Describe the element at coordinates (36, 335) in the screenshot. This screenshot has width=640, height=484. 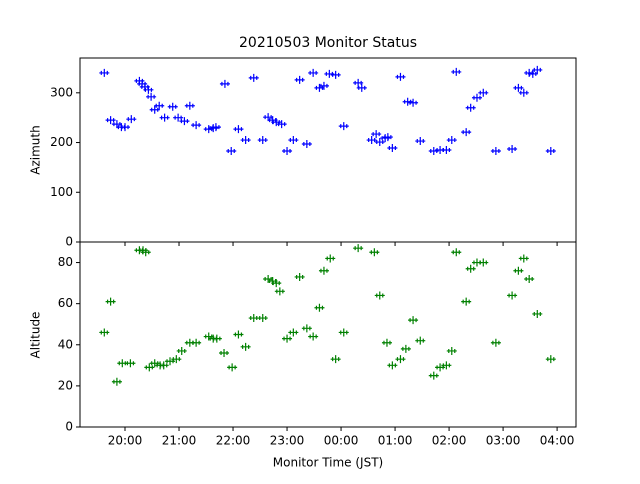
I see `y-axis-label: Altitude` at that location.